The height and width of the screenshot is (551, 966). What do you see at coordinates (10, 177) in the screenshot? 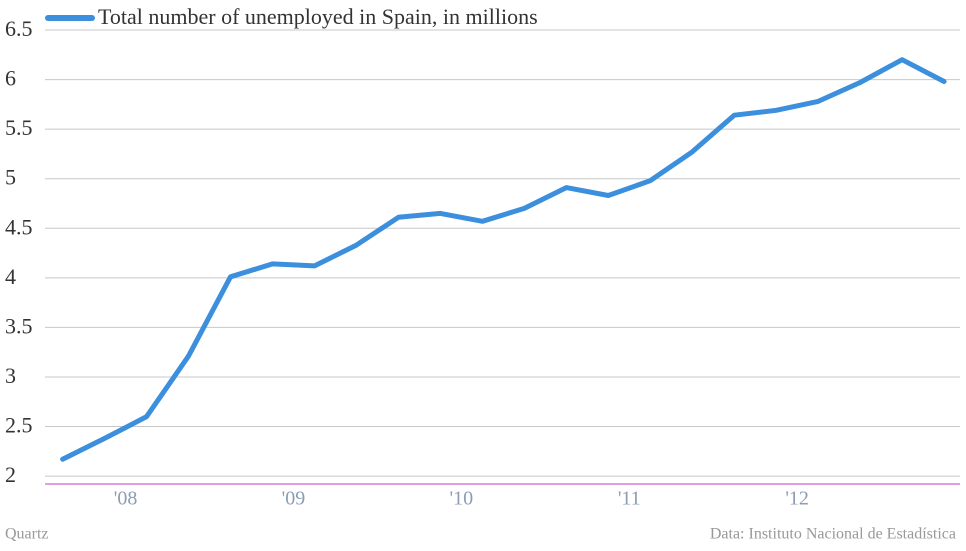
I see `y-tick-label: 5` at bounding box center [10, 177].